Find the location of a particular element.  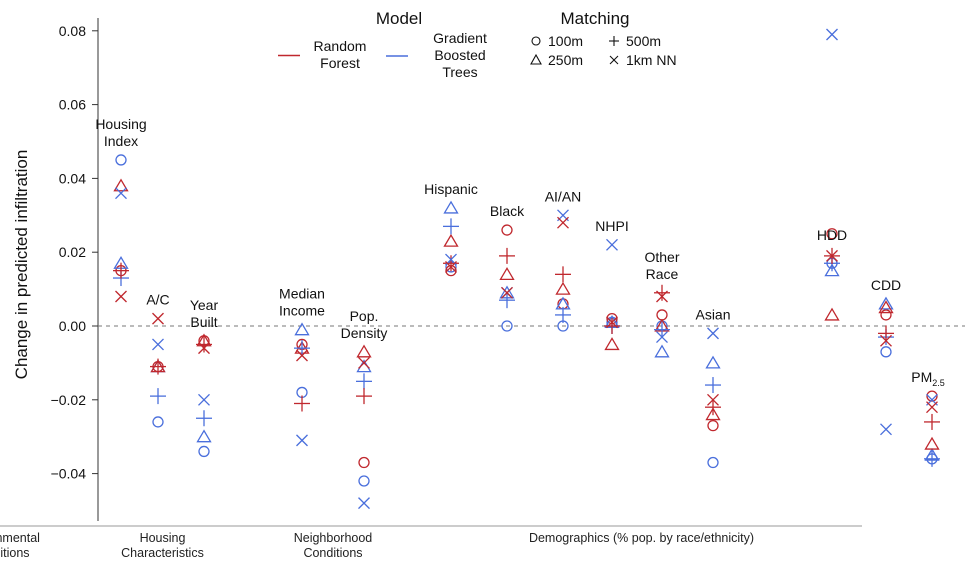

legend-model-title: Model is located at coordinates (399, 18).